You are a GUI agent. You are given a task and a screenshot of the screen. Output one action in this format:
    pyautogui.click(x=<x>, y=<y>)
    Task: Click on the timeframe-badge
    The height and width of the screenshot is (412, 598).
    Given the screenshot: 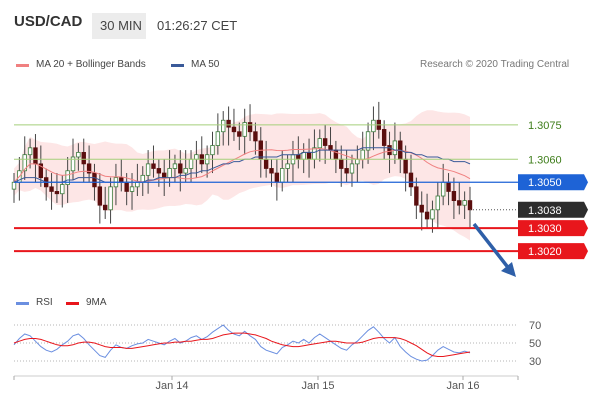 What is the action you would take?
    pyautogui.click(x=119, y=26)
    